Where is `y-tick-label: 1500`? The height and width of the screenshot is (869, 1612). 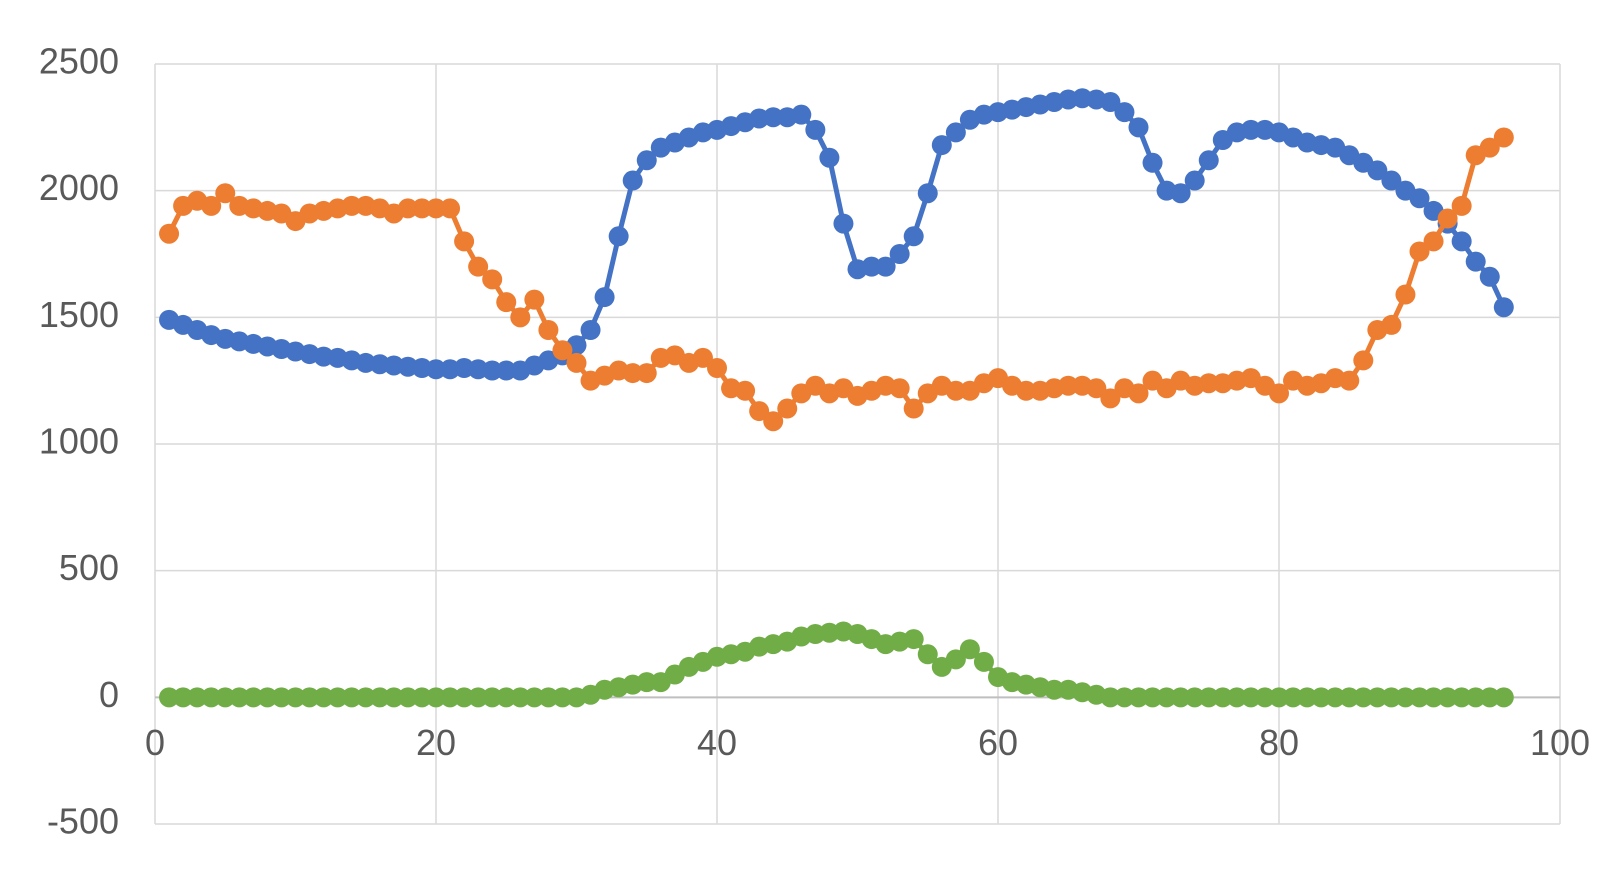
y-tick-label: 1500 is located at coordinates (79, 314).